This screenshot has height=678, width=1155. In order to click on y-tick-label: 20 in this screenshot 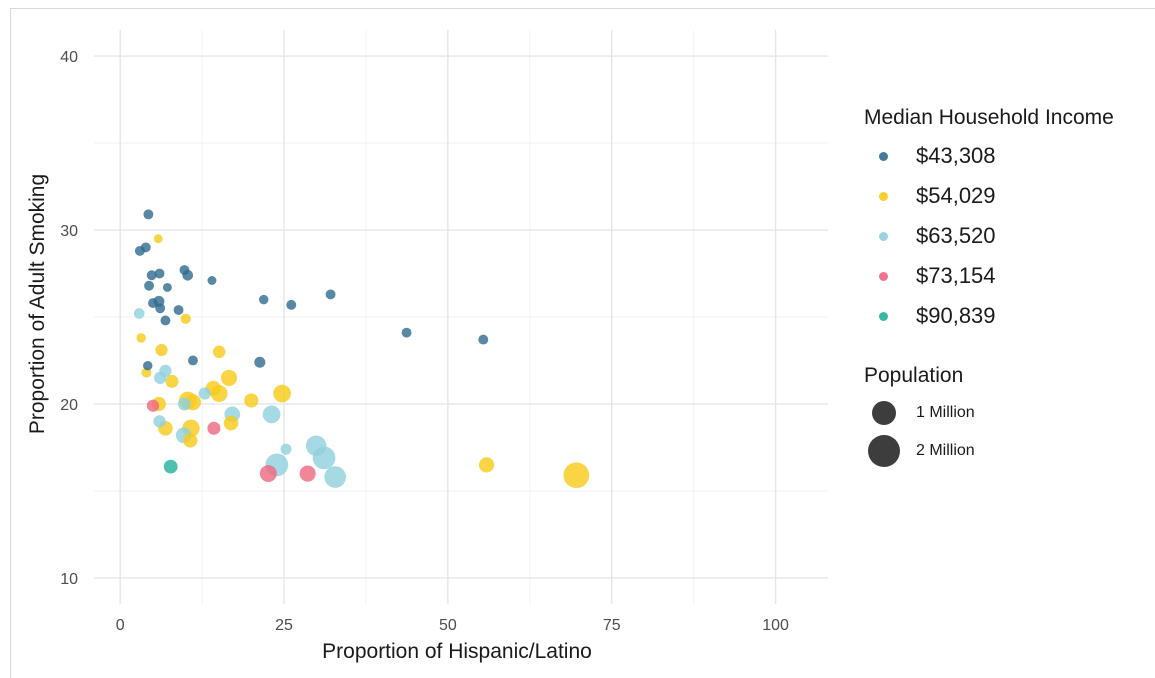, I will do `click(69, 405)`.